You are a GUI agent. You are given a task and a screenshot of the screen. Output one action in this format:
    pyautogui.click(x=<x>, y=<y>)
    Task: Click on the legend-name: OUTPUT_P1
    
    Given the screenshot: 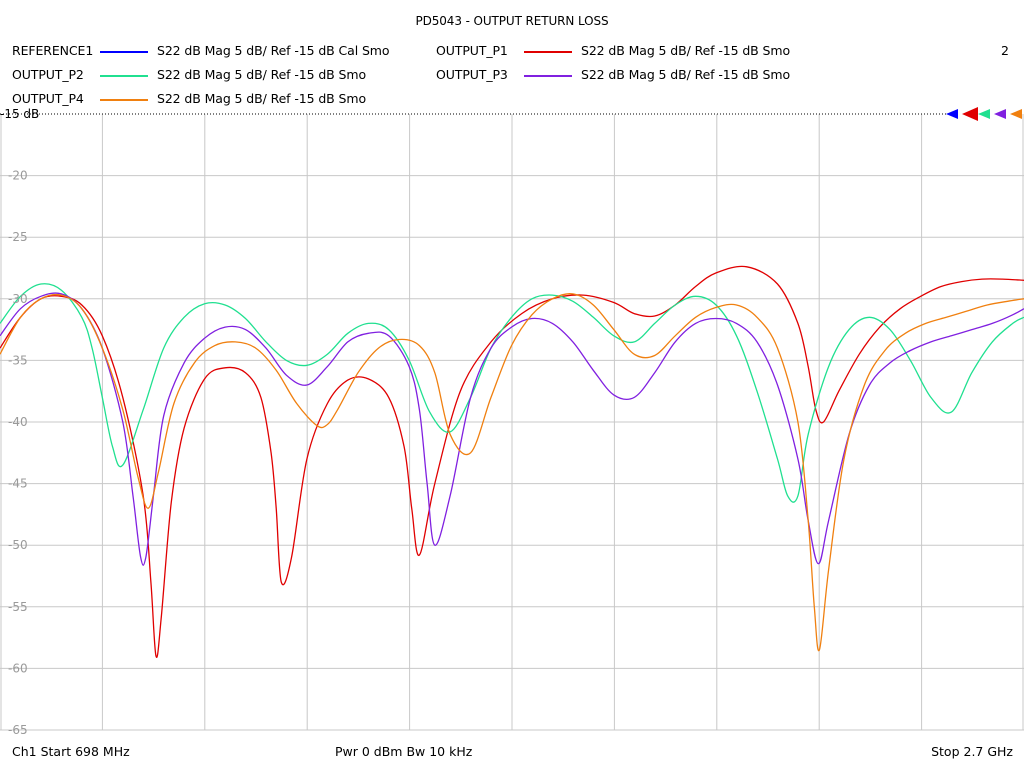 What is the action you would take?
    pyautogui.click(x=472, y=50)
    